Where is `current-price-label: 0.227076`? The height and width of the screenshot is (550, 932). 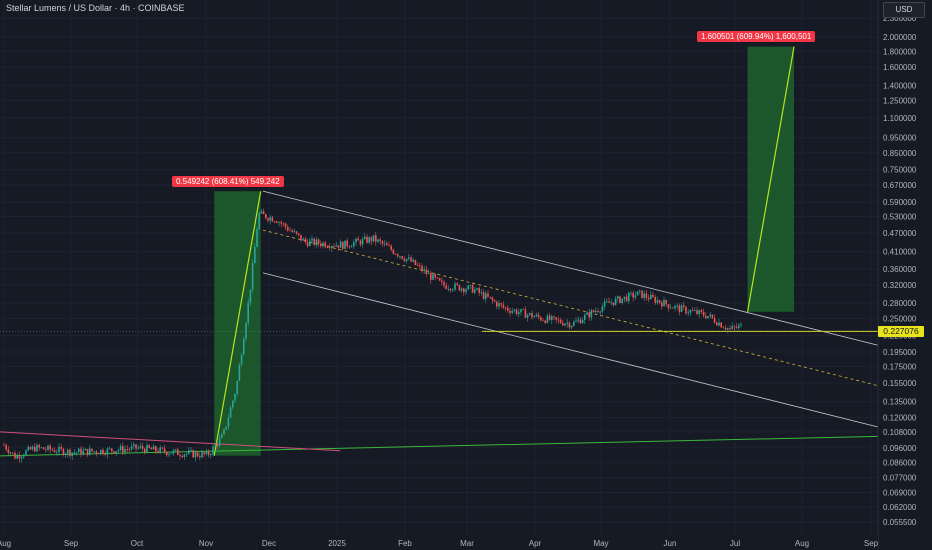
current-price-label: 0.227076 is located at coordinates (901, 331).